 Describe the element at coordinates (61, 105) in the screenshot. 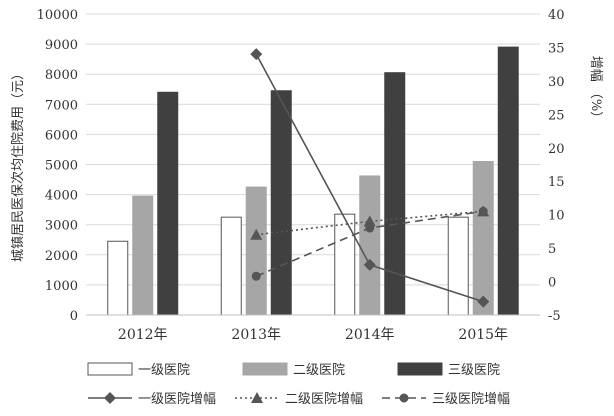

I see `y-tick-label: 7000` at that location.